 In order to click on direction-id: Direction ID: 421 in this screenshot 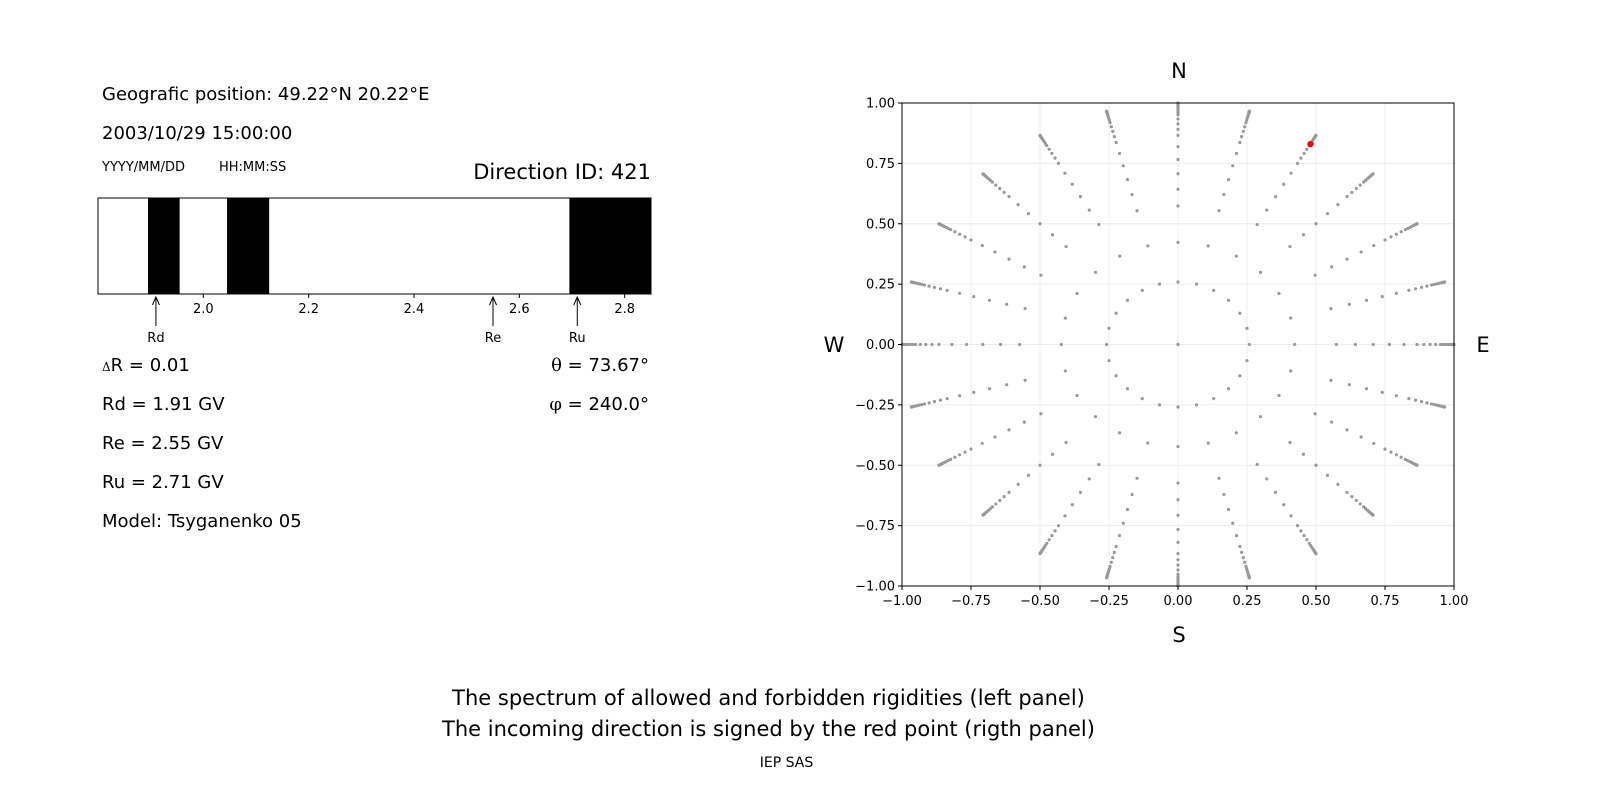, I will do `click(562, 172)`.